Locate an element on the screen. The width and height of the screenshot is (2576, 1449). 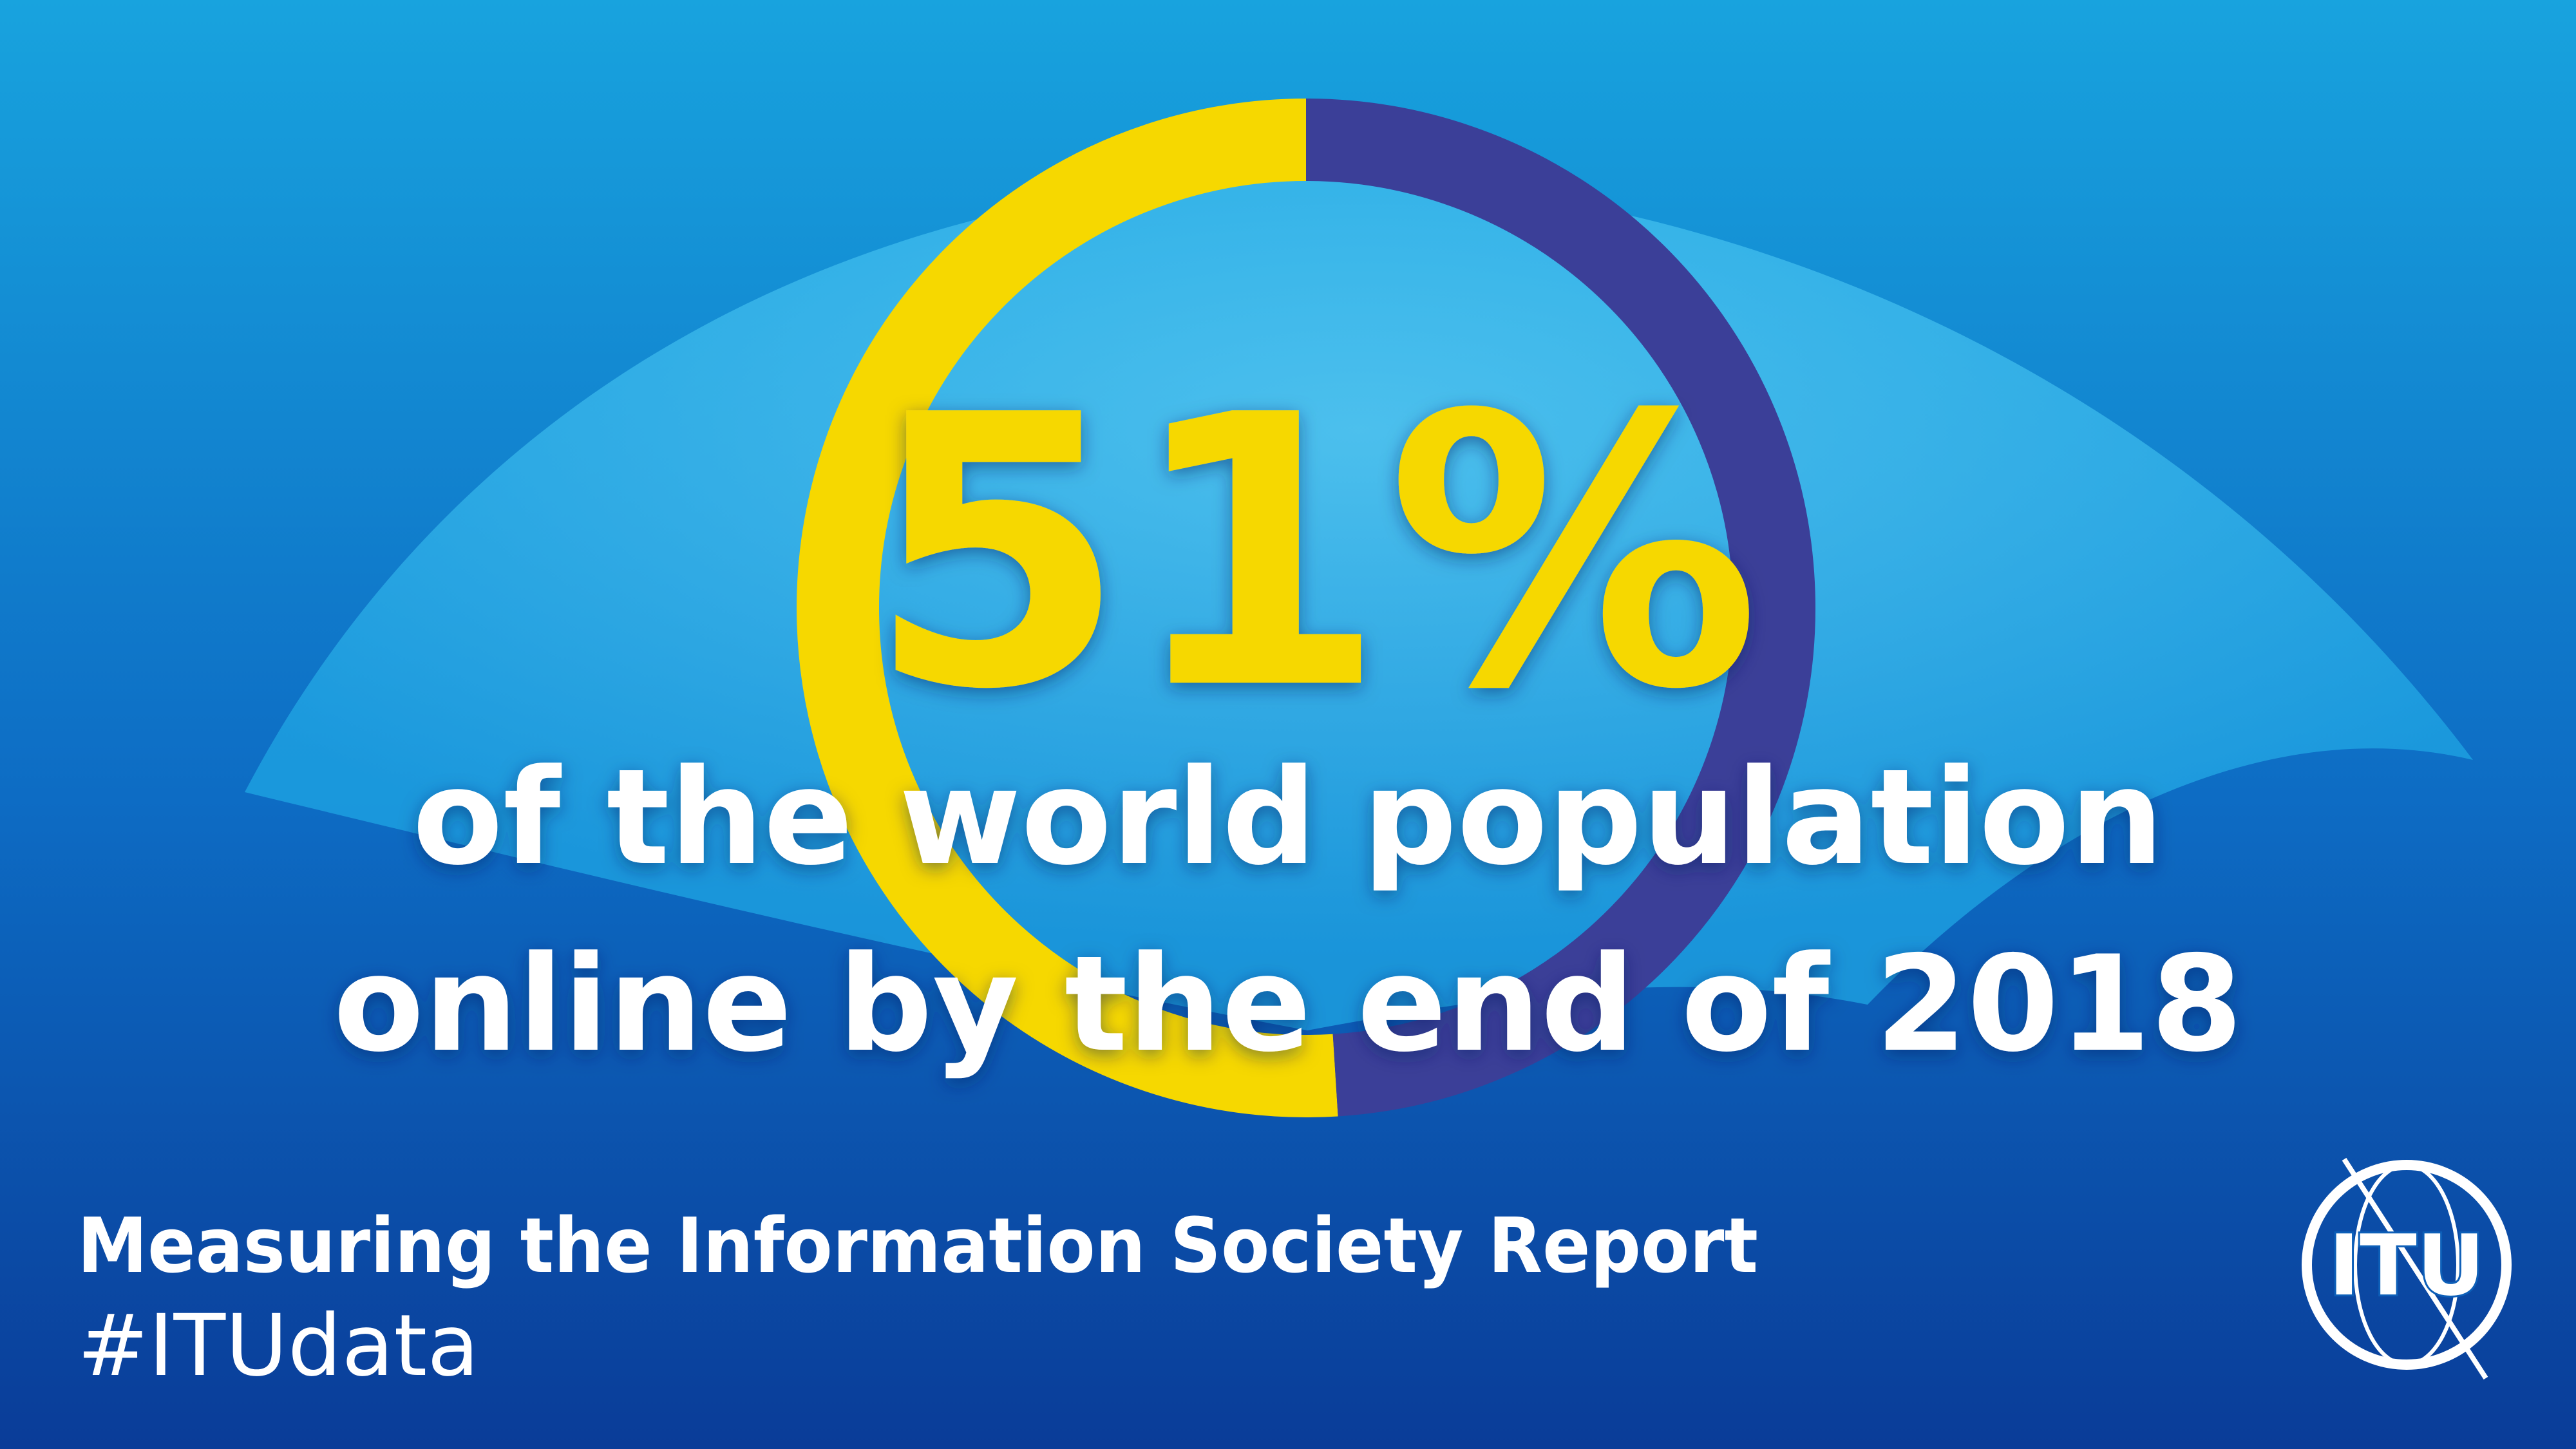
itu-logo: ITU is located at coordinates (2407, 1268).